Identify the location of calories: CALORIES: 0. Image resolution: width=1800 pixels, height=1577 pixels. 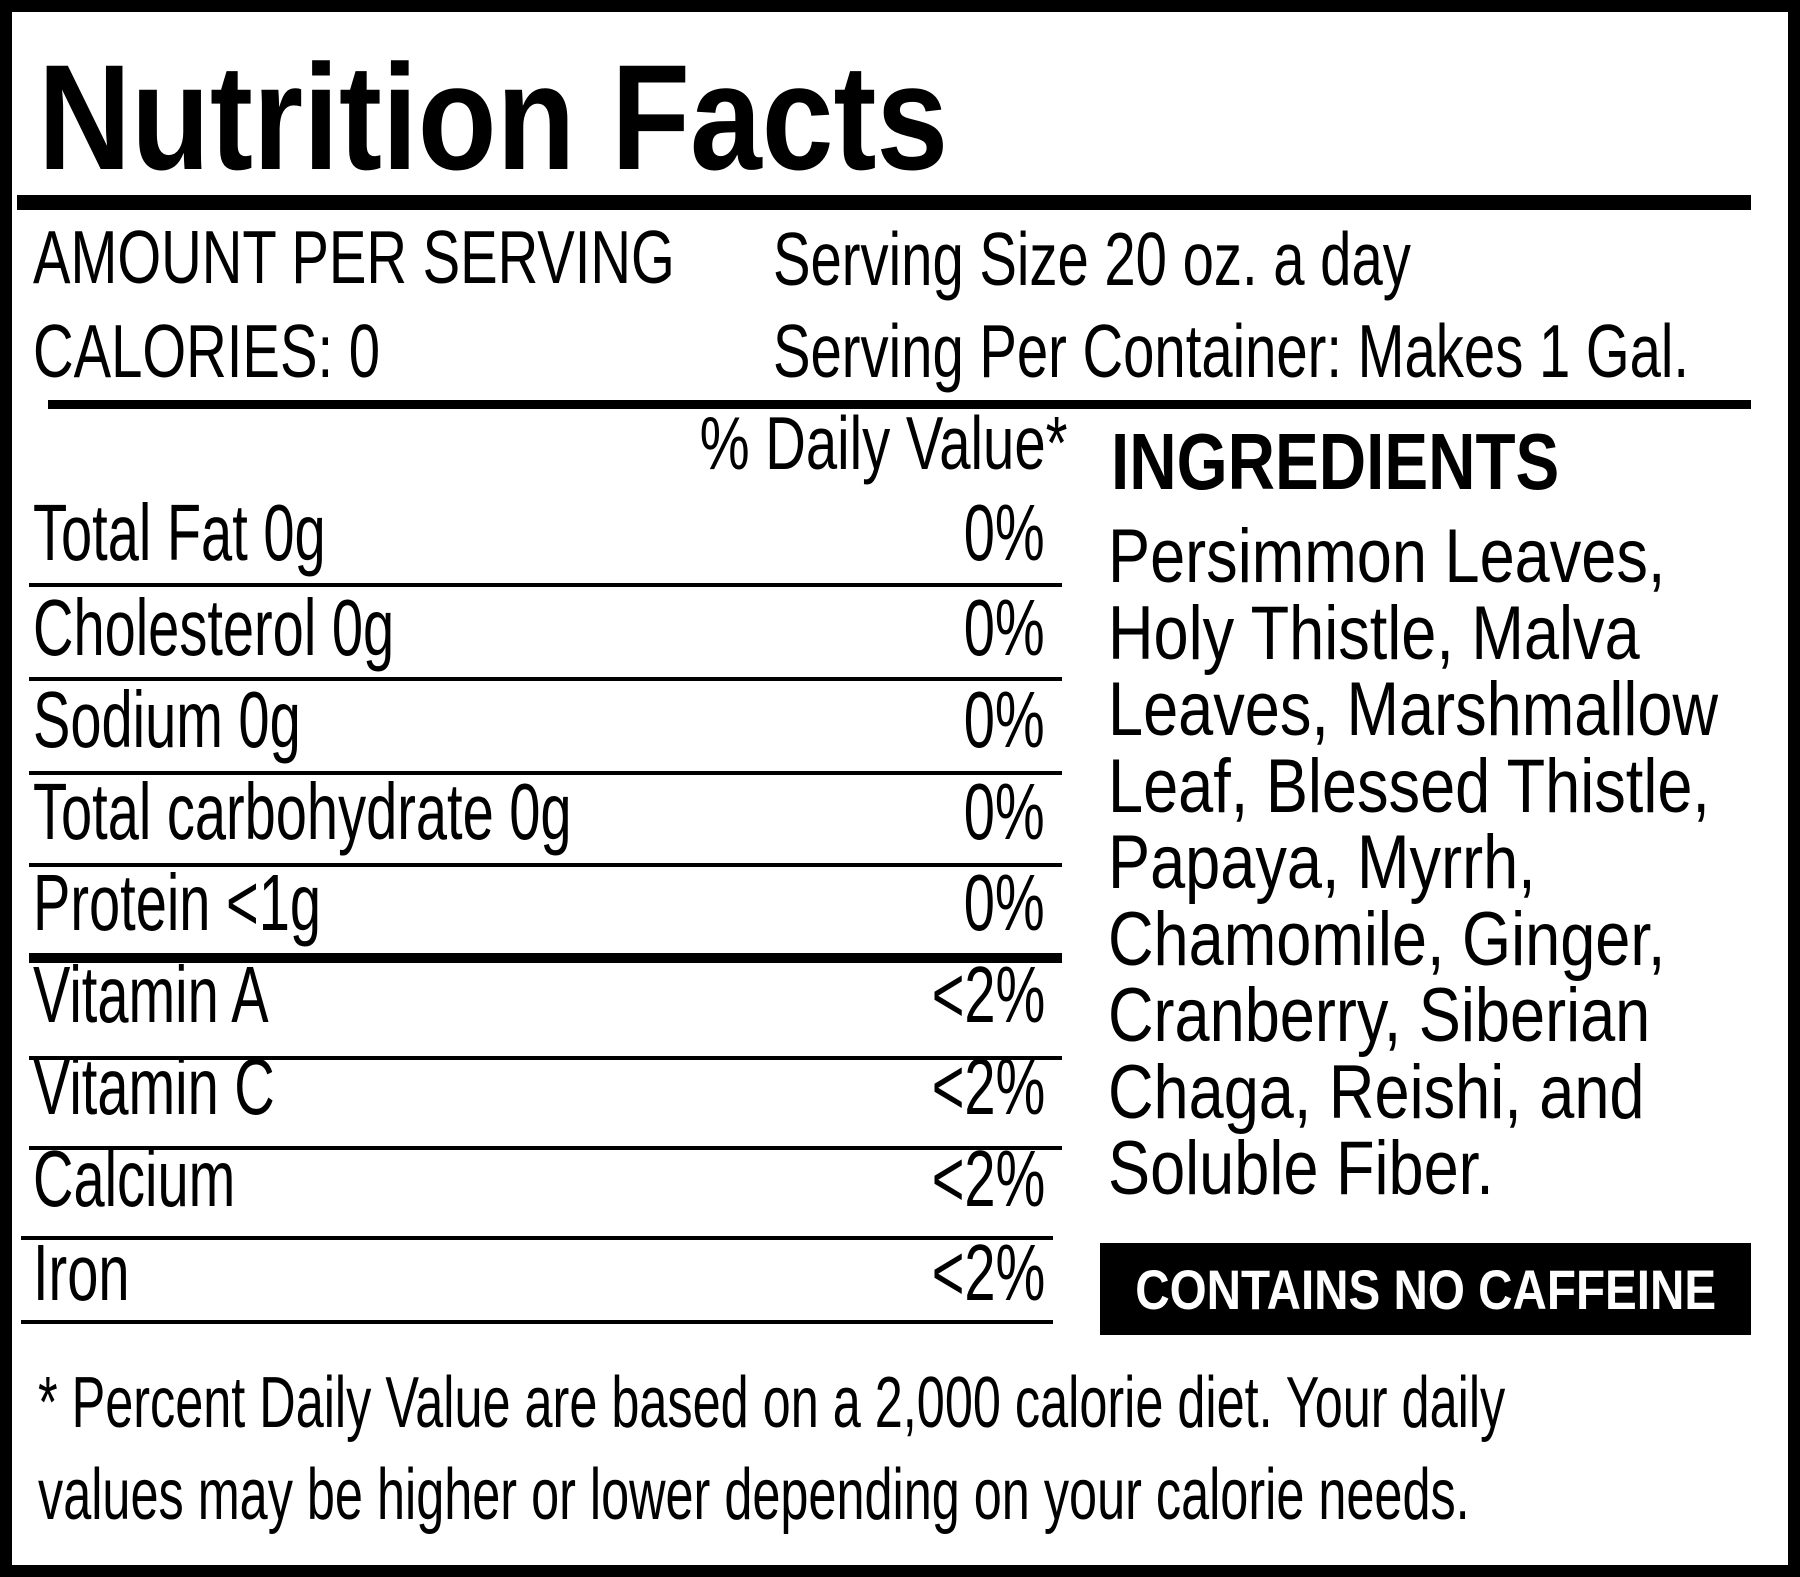
(207, 351).